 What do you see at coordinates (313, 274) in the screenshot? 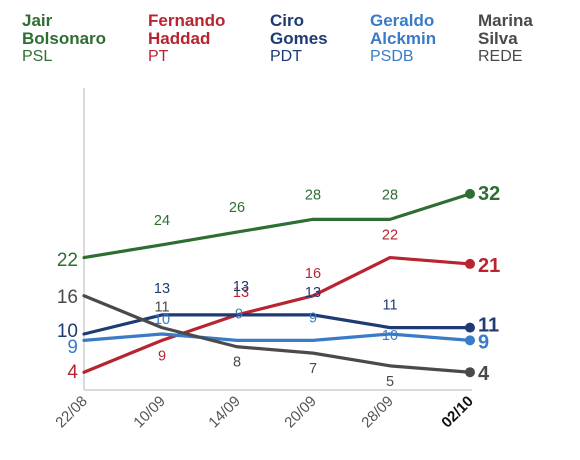
I see `data-label: 16` at bounding box center [313, 274].